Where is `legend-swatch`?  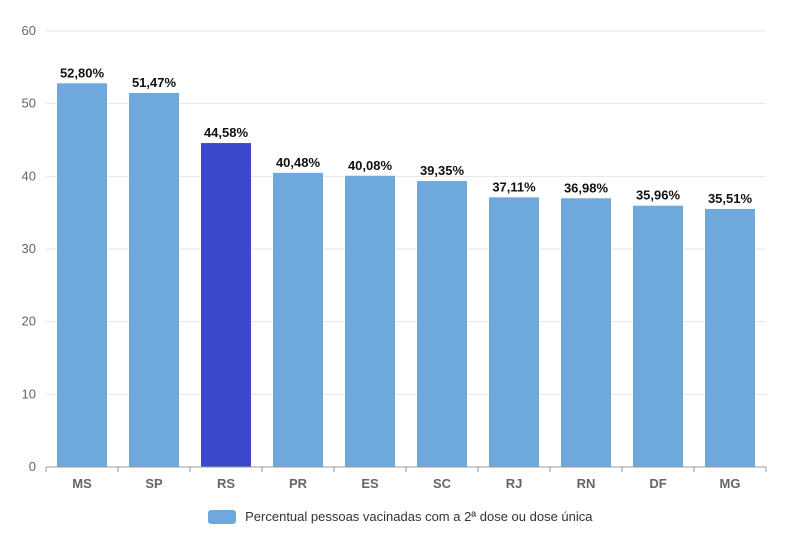
legend-swatch is located at coordinates (221, 516).